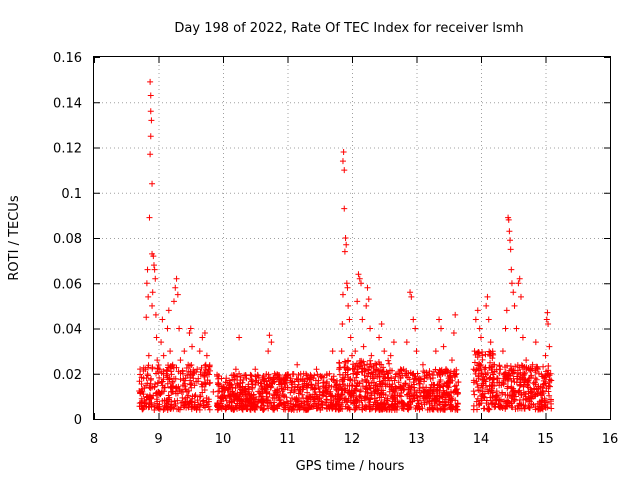 The height and width of the screenshot is (480, 640). I want to click on x-tick-label: 8, so click(94, 439).